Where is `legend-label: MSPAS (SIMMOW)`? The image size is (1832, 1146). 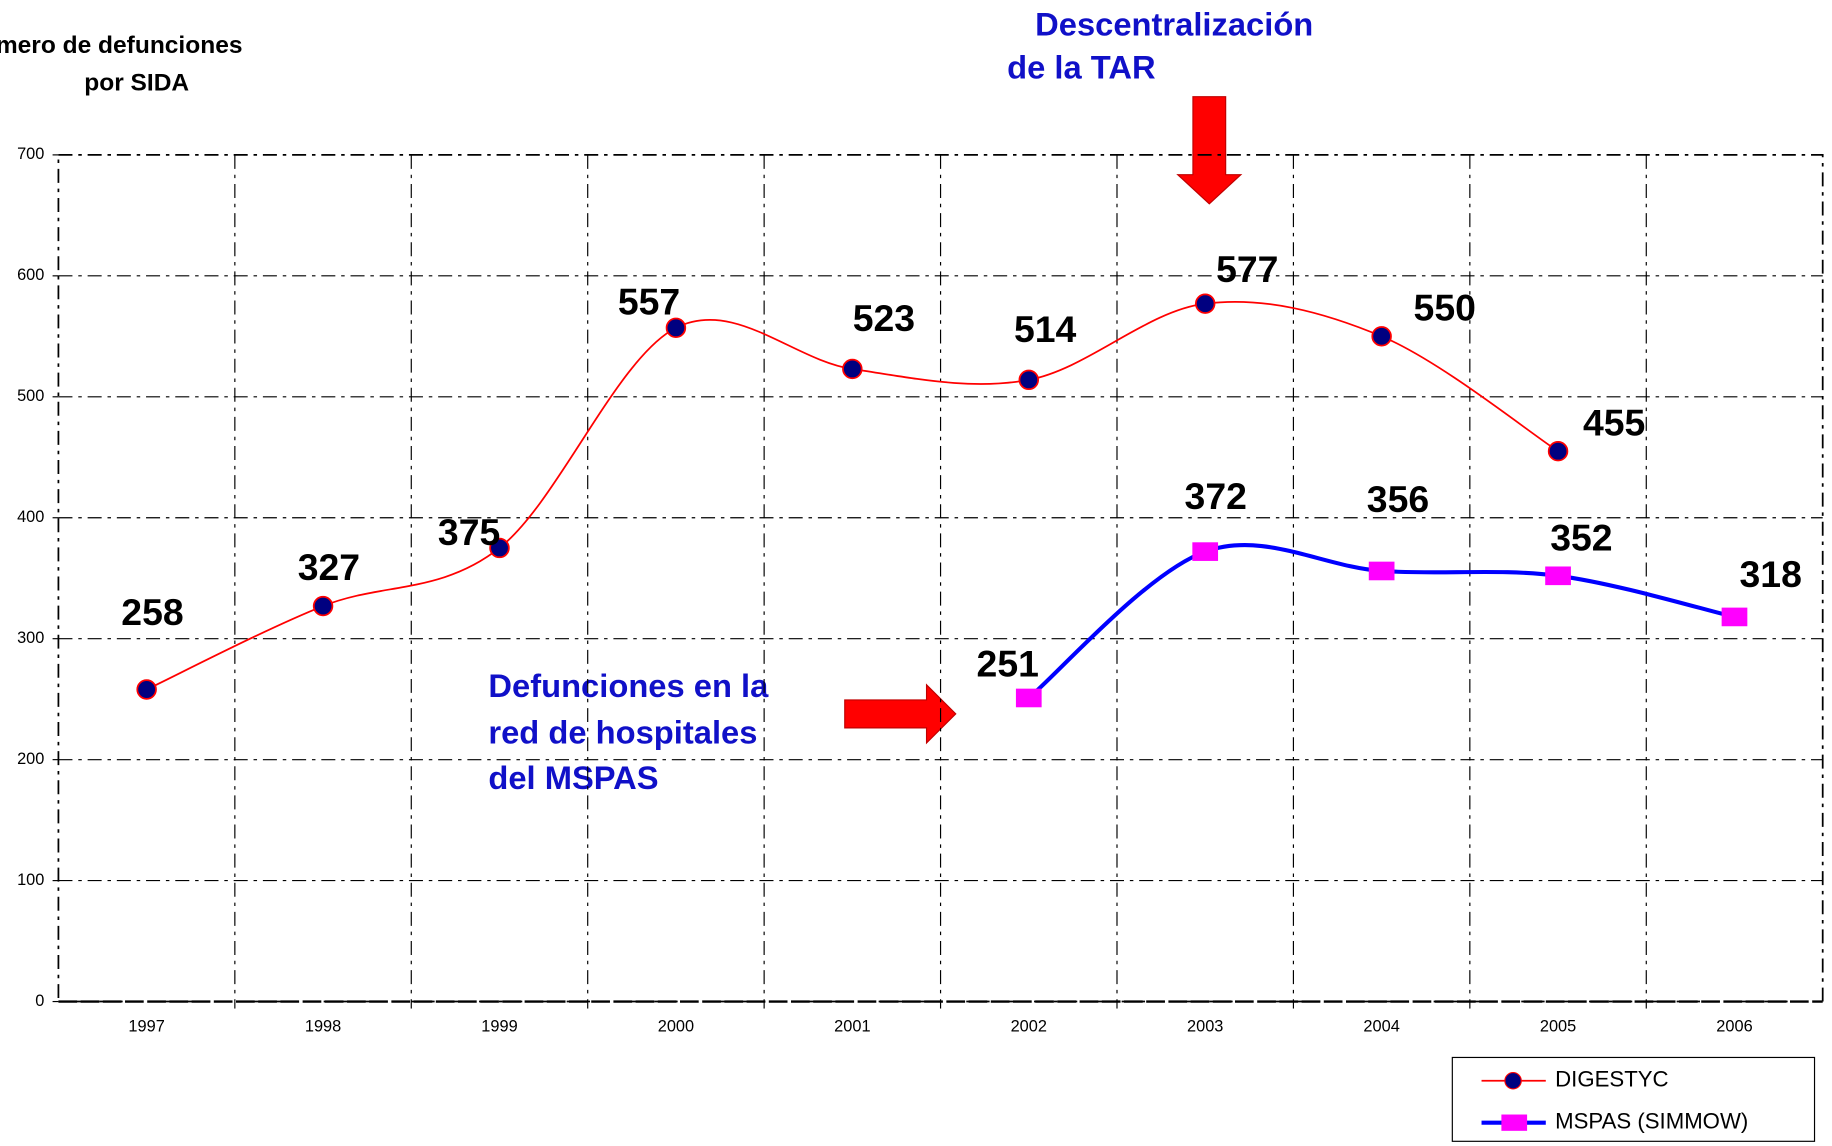
legend-label: MSPAS (SIMMOW) is located at coordinates (1651, 1121).